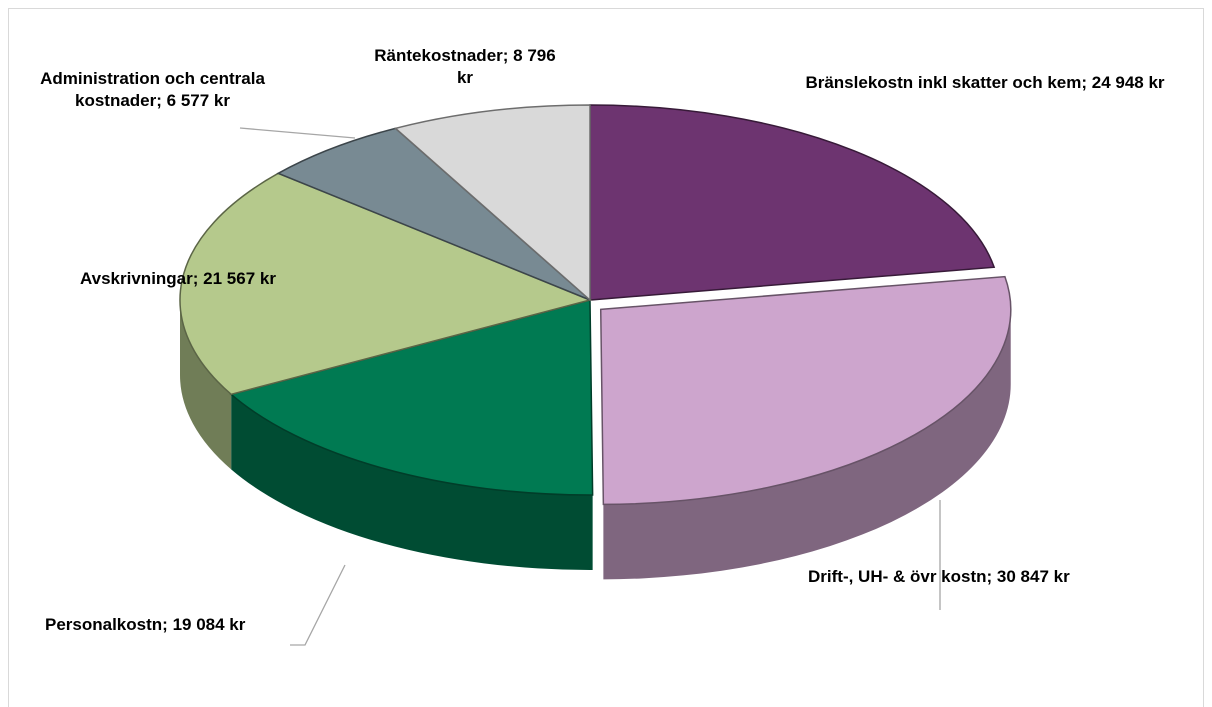  What do you see at coordinates (943, 82) in the screenshot?
I see `category-label: Bränslekostn inkl skatter och kem` at bounding box center [943, 82].